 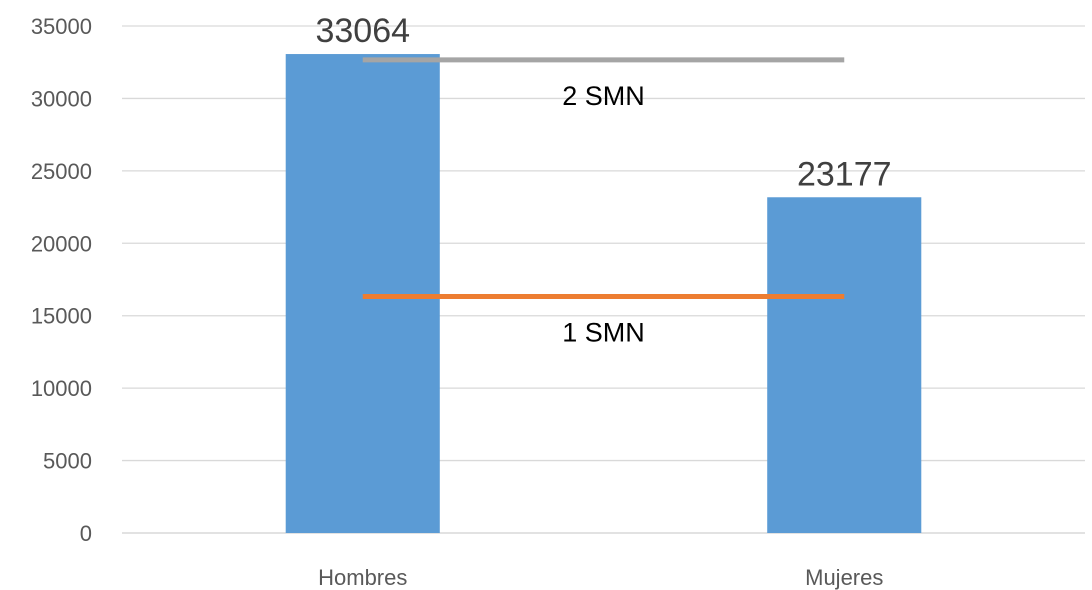 What do you see at coordinates (61, 316) in the screenshot?
I see `y-tick-label: 15000` at bounding box center [61, 316].